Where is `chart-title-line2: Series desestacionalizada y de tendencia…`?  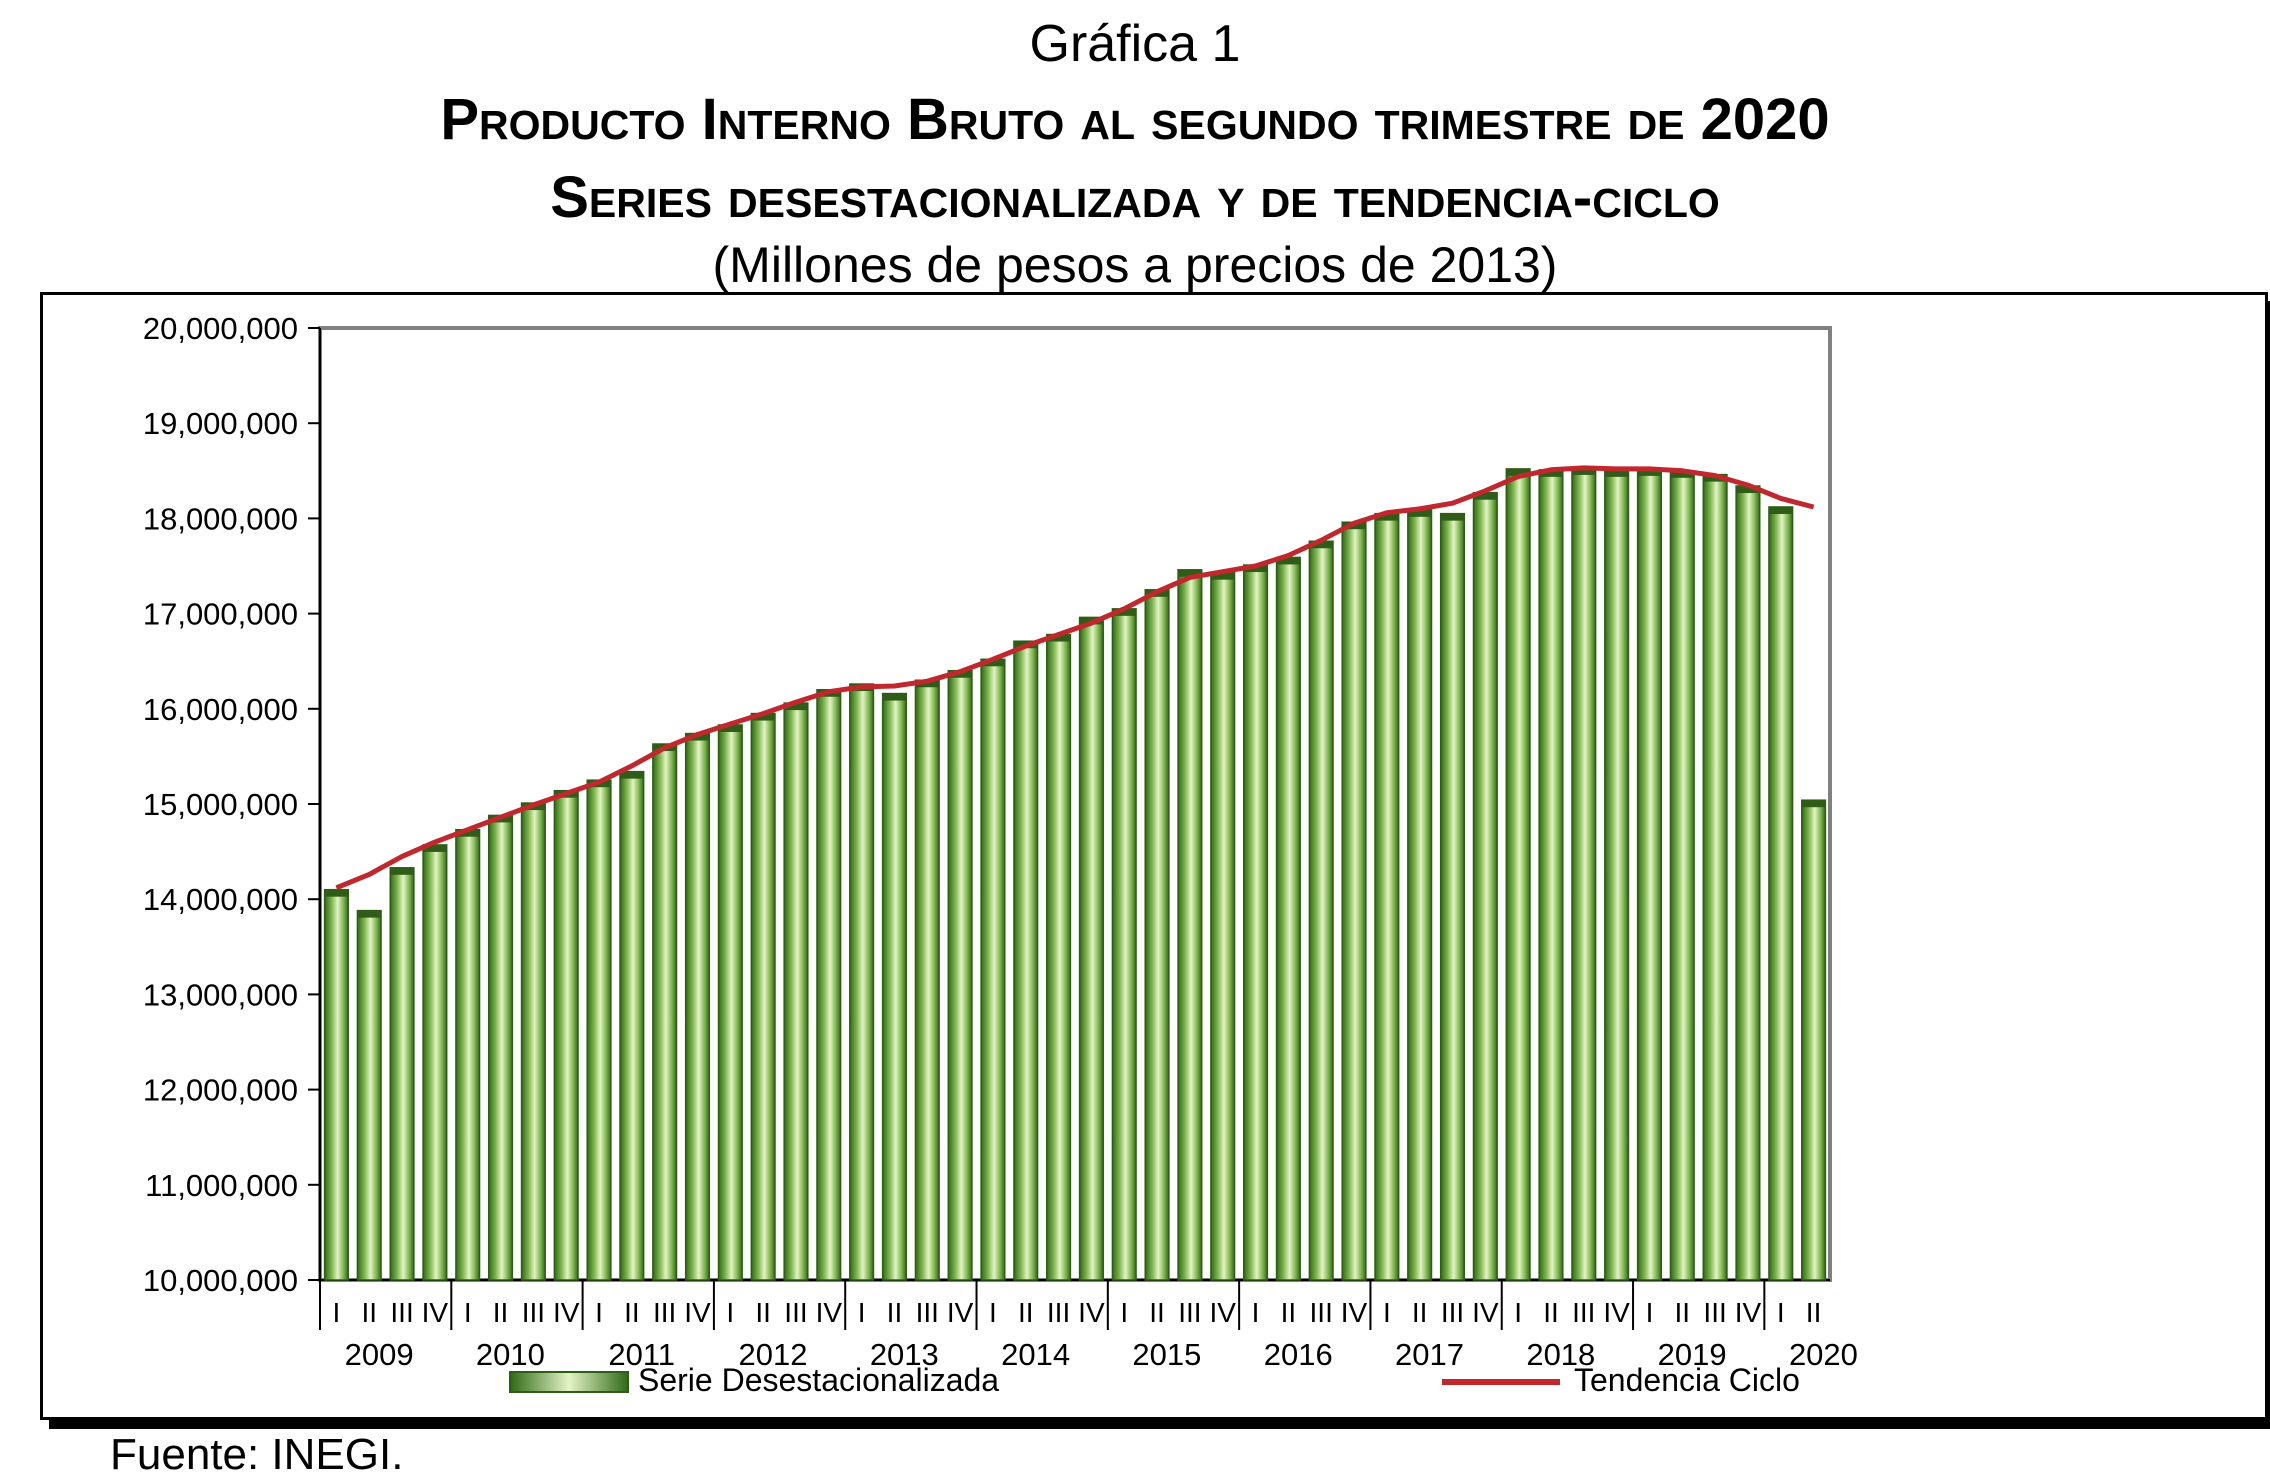
chart-title-line2: Series desestacionalizada y de tendencia… is located at coordinates (1135, 197).